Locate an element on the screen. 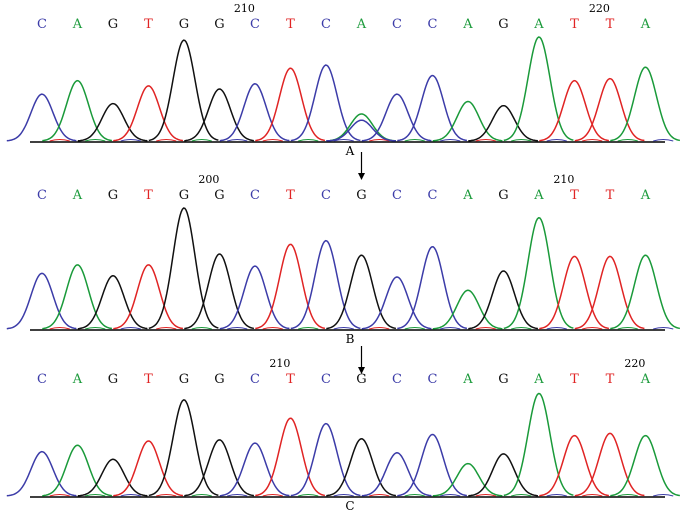  panel-label: A is located at coordinates (350, 151).